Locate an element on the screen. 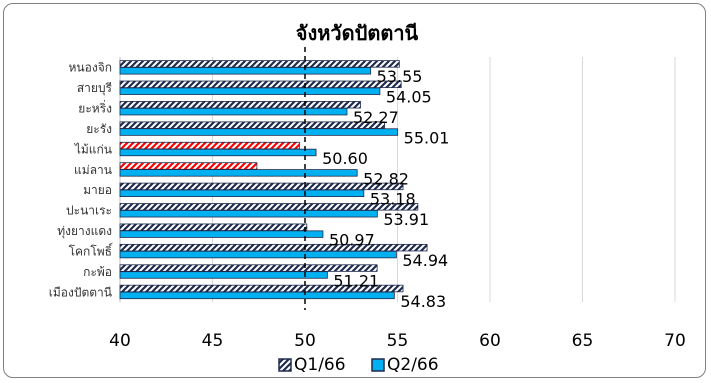 The height and width of the screenshot is (383, 711). category-label: เมืองปัตตานี is located at coordinates (80, 292).